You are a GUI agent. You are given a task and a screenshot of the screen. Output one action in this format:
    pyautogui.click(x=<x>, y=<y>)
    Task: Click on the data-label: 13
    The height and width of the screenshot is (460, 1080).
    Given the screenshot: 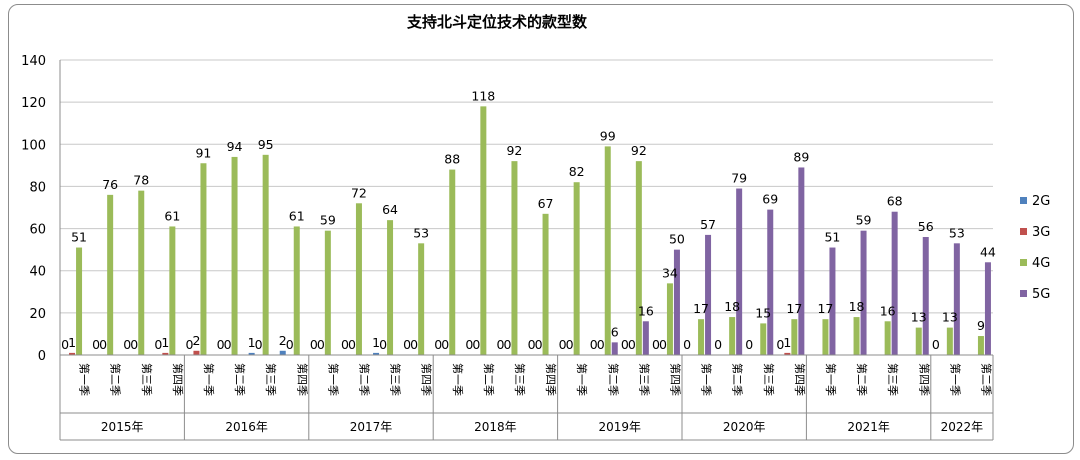 What is the action you would take?
    pyautogui.click(x=919, y=317)
    